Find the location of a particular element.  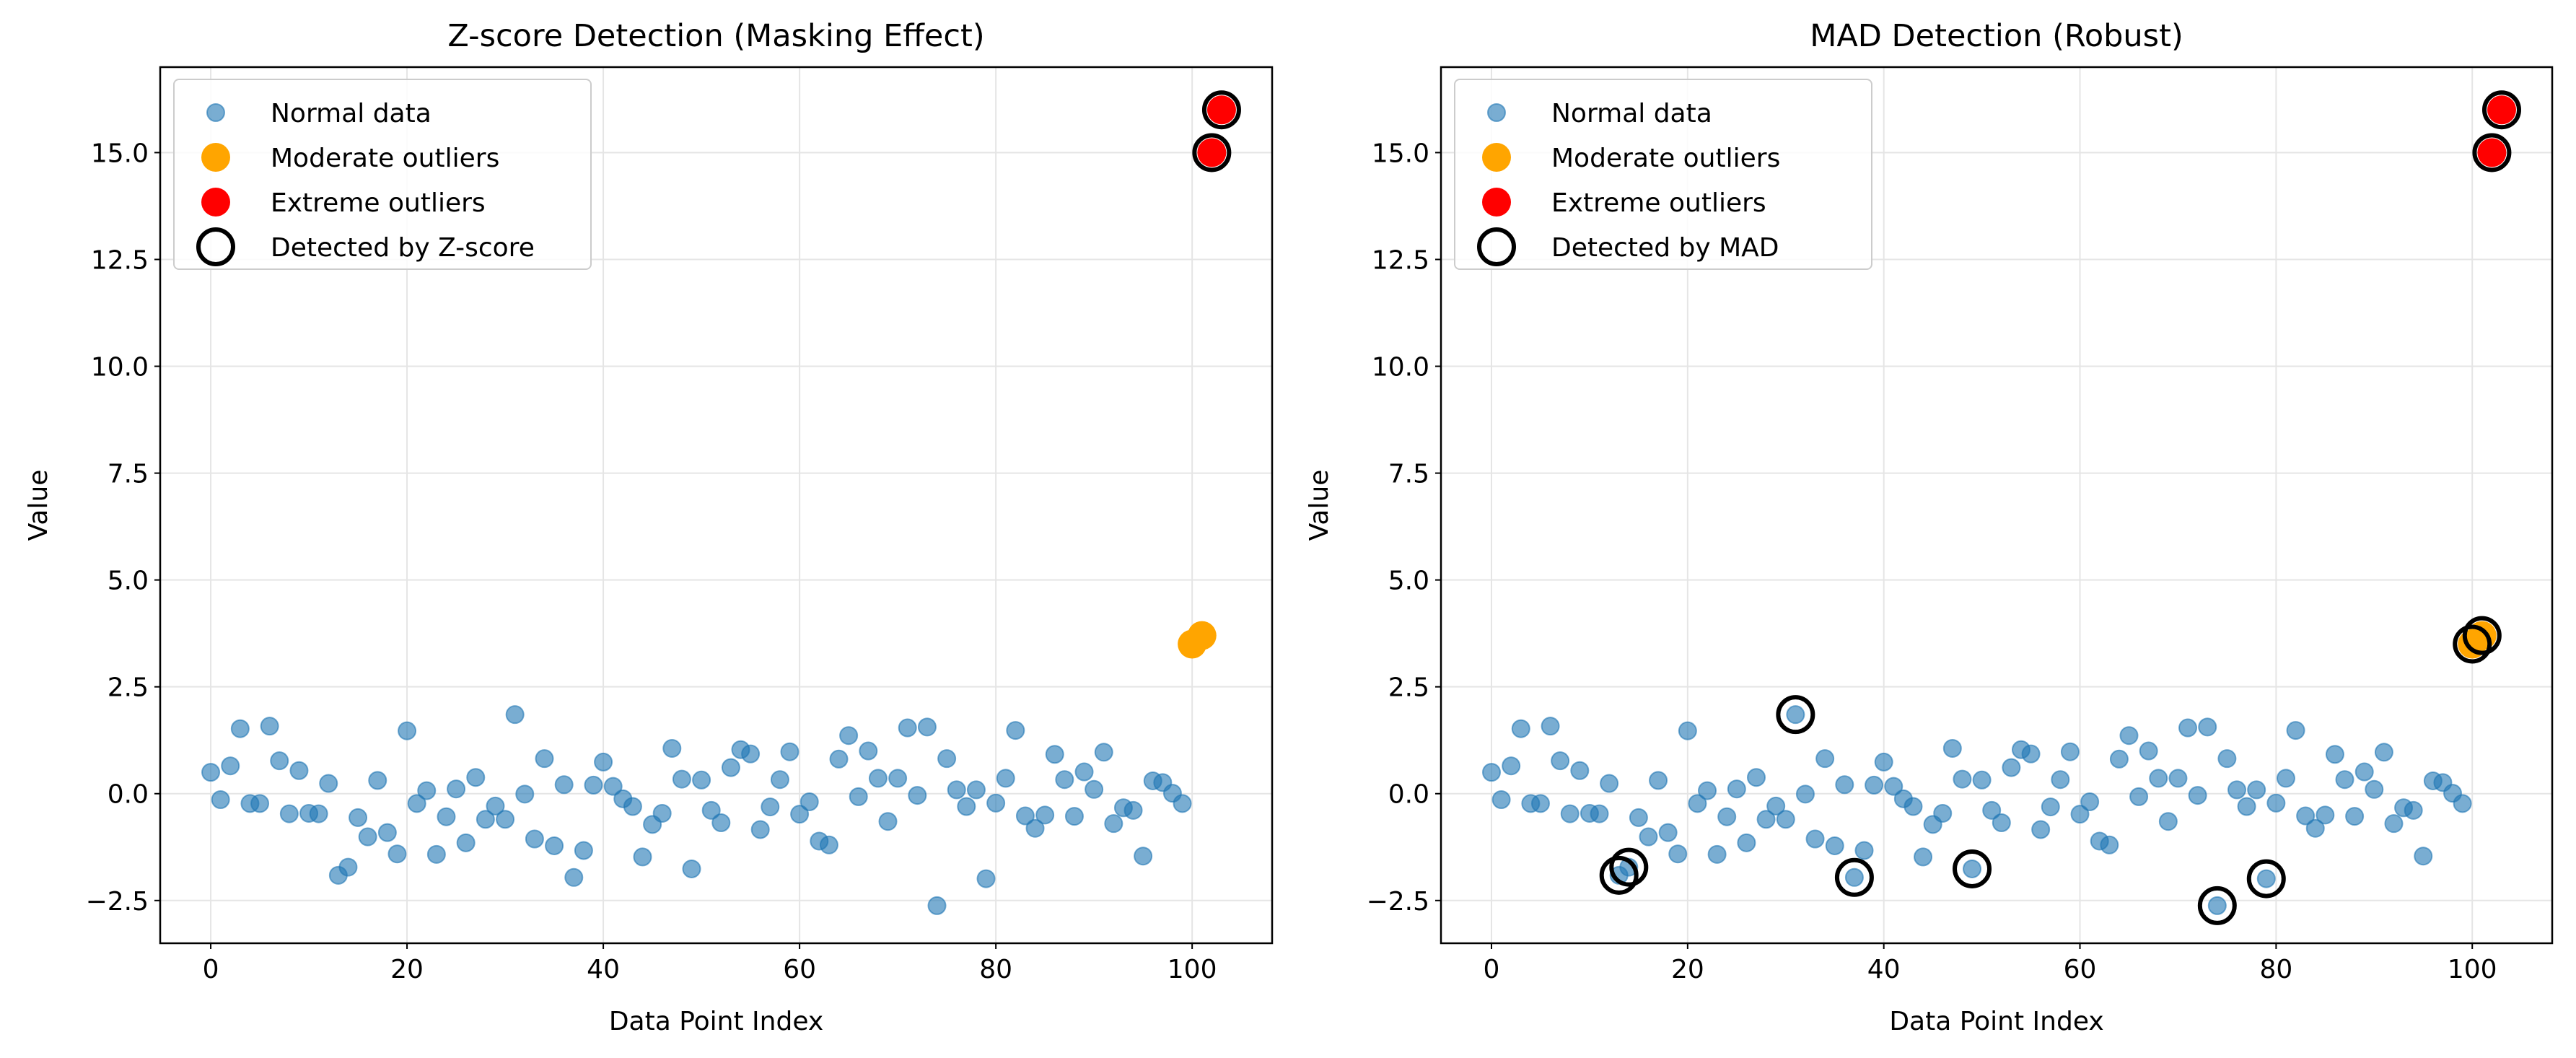

x-tick-label: 40 is located at coordinates (603, 969).